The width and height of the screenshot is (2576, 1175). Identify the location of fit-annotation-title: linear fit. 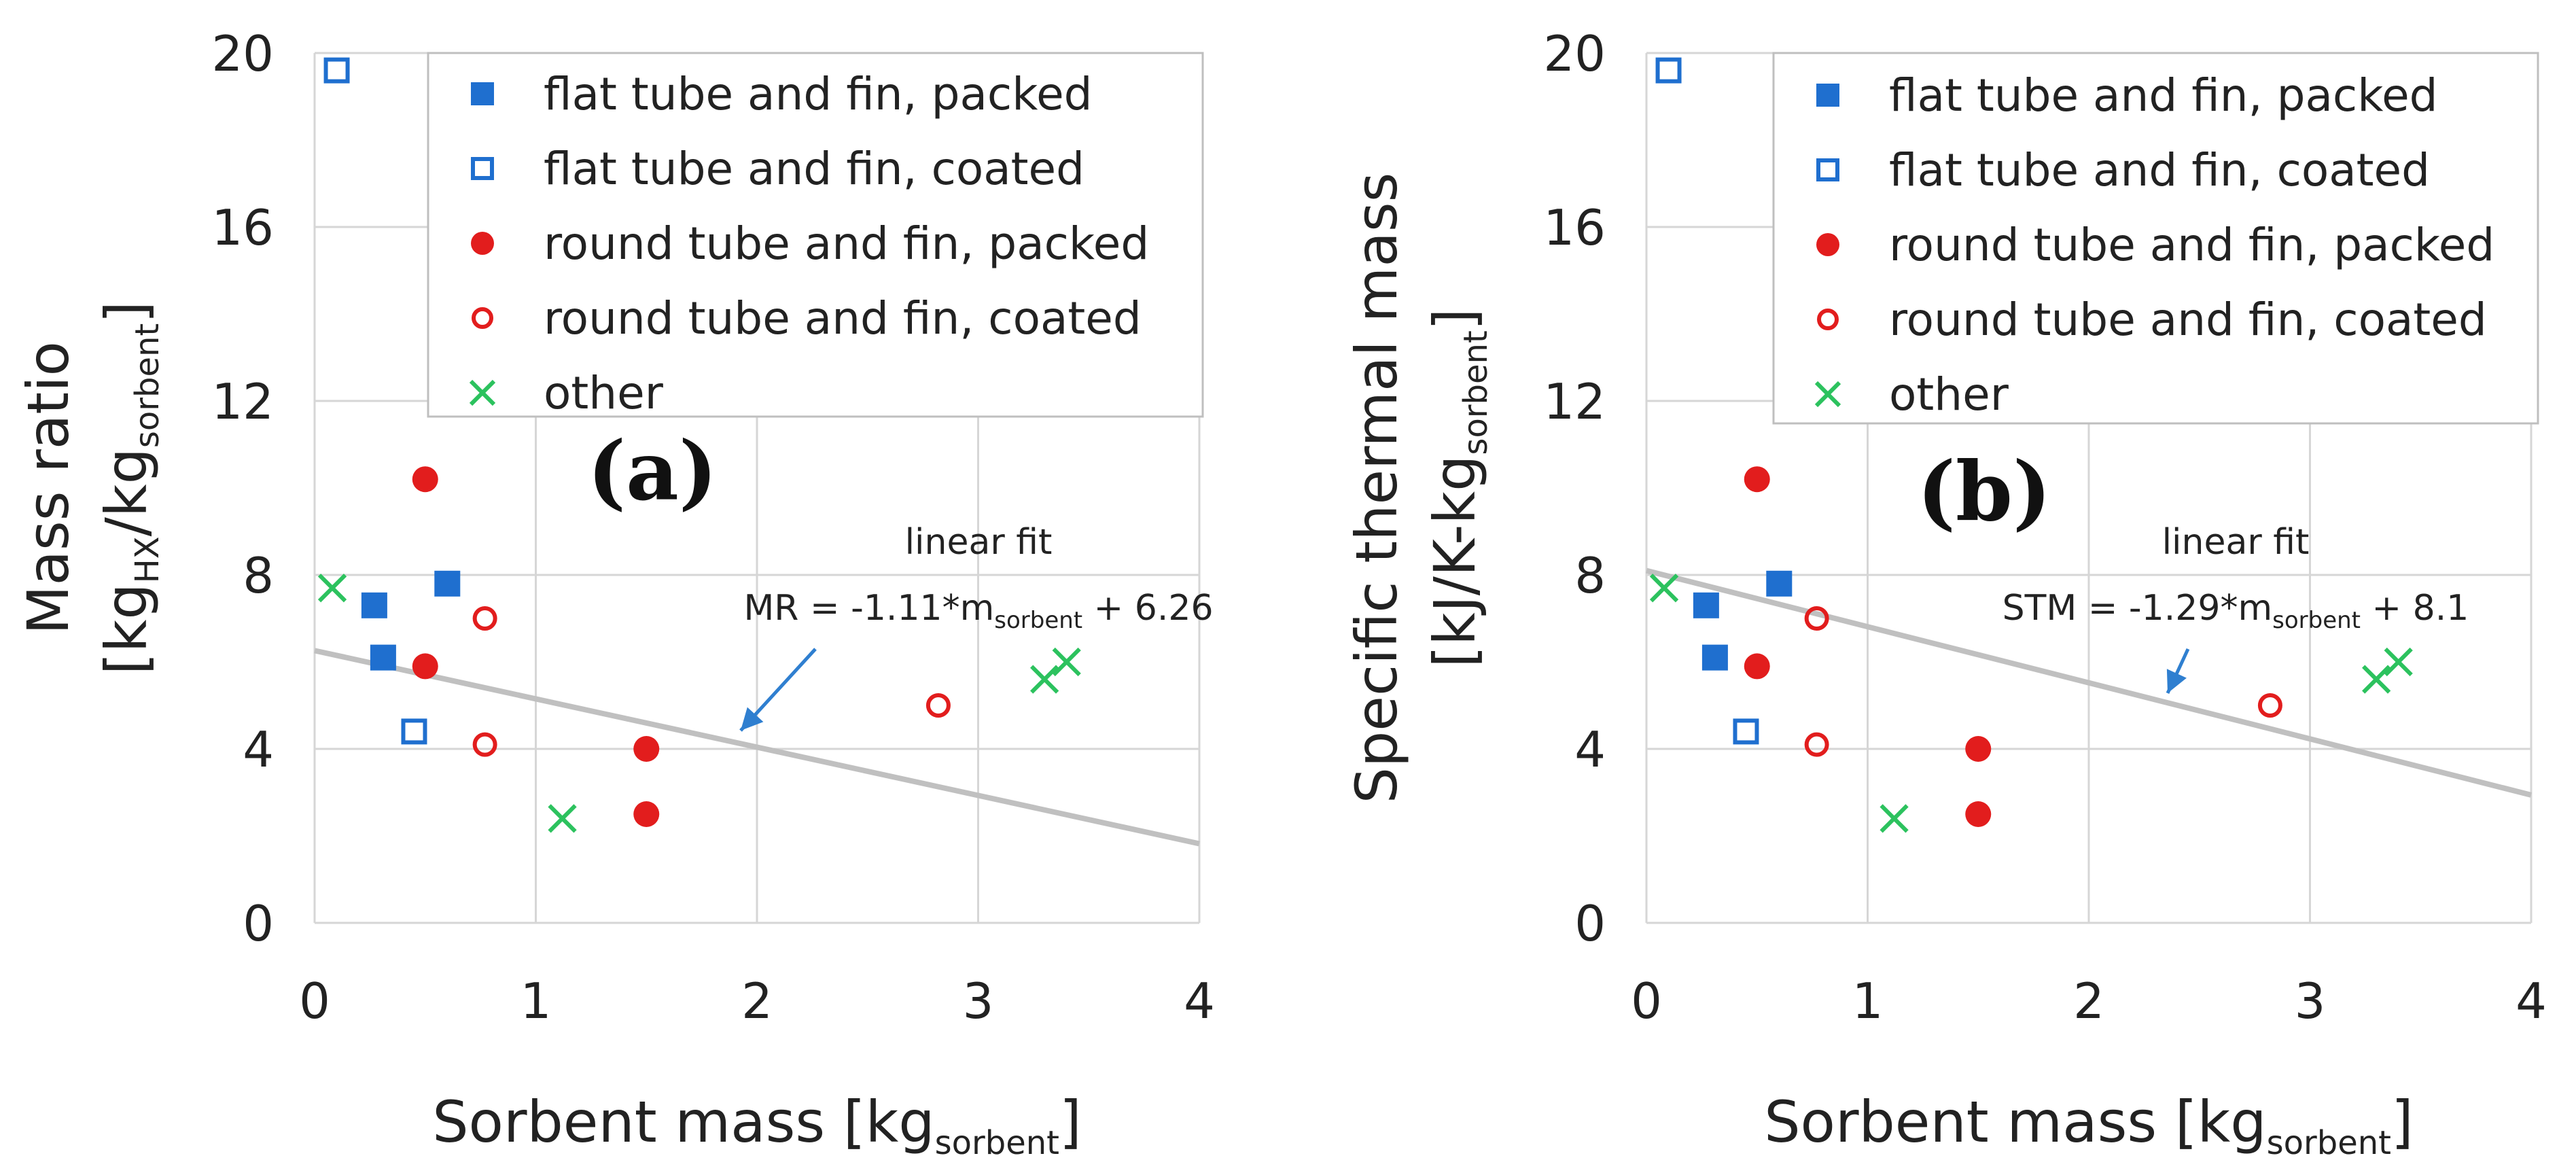
(979, 542).